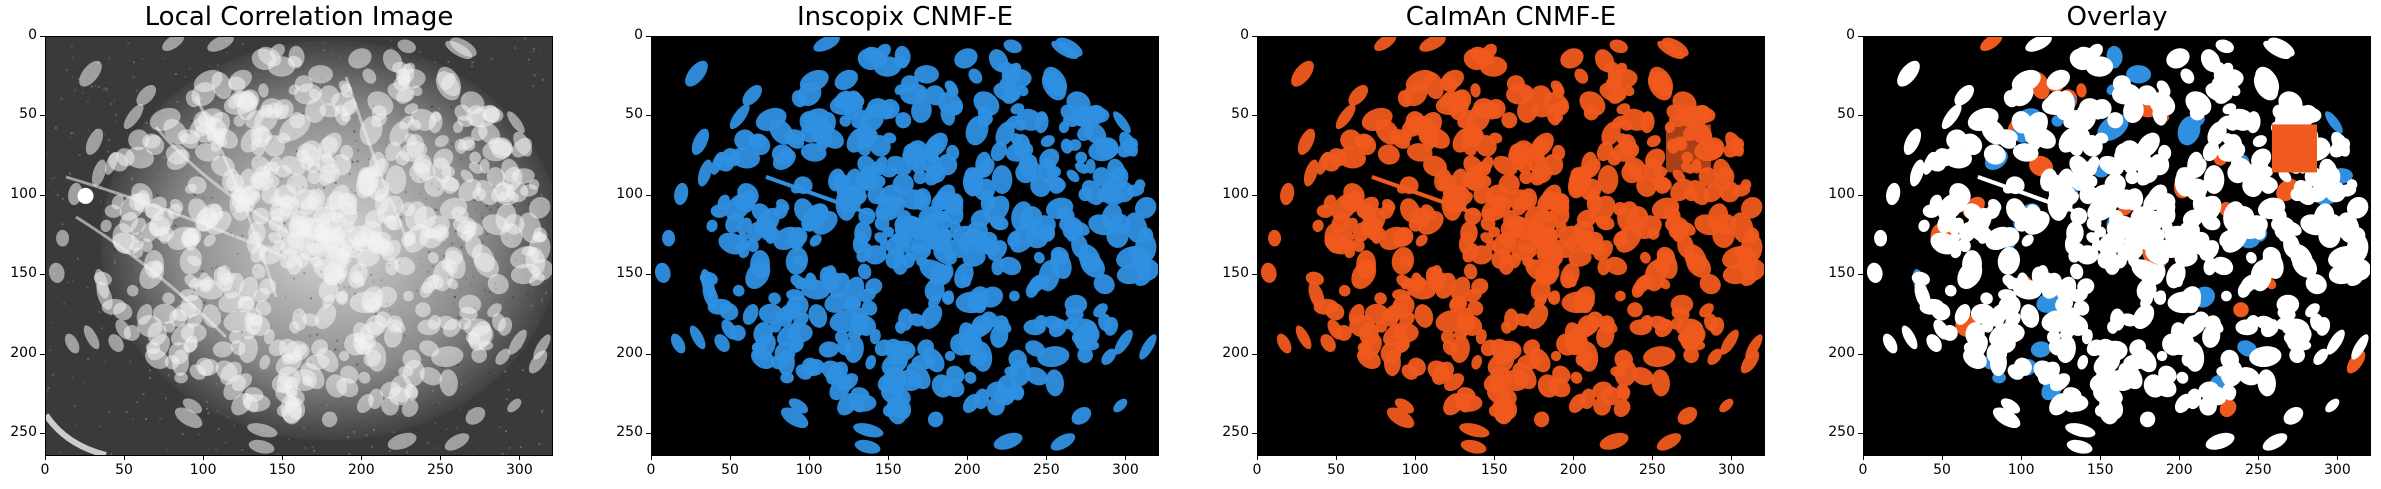  Describe the element at coordinates (651, 470) in the screenshot. I see `x-tick-label: 0` at that location.